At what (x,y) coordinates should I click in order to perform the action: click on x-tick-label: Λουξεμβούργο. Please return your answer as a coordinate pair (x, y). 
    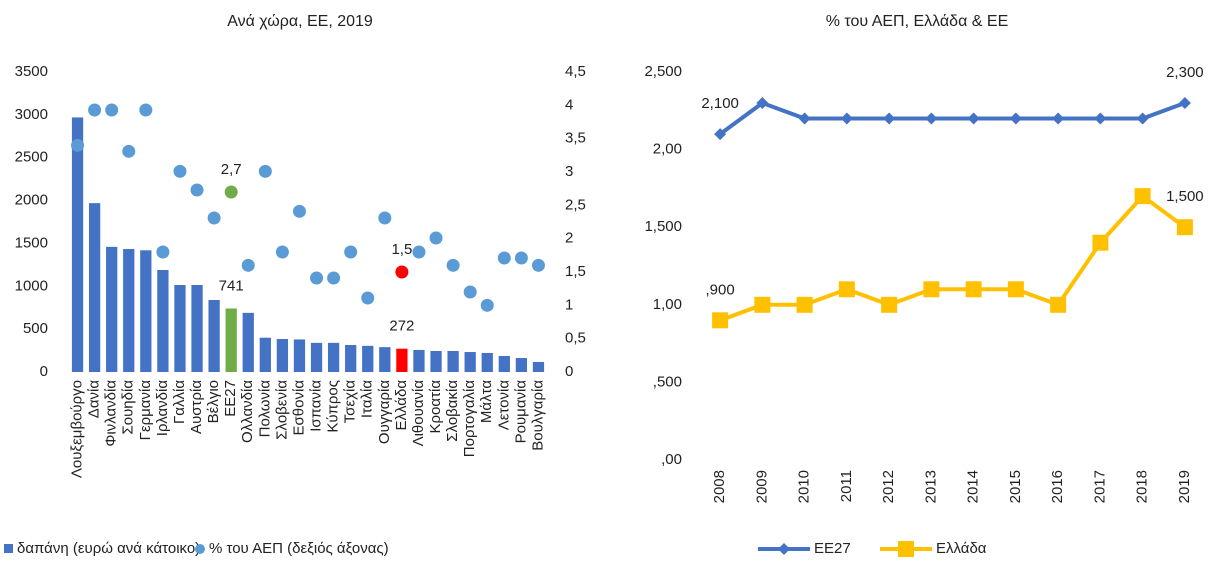
    Looking at the image, I should click on (77, 429).